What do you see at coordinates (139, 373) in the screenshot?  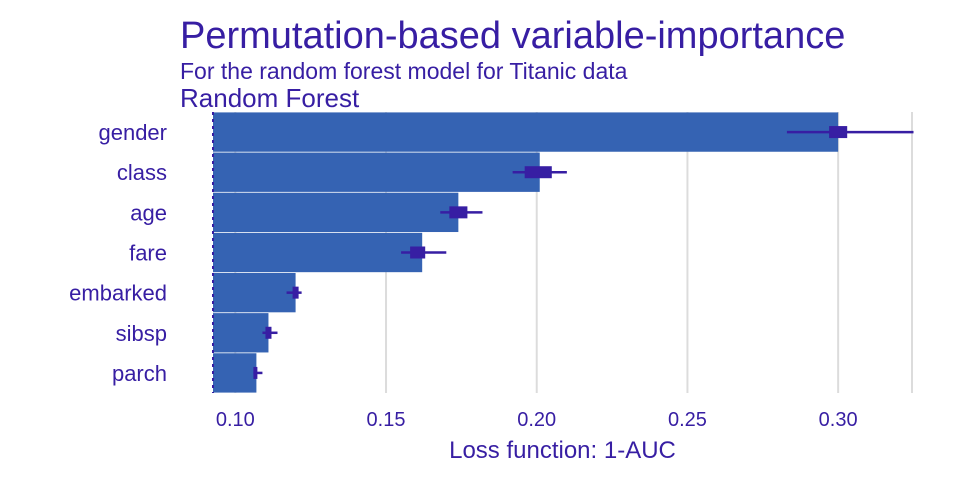 I see `y-tick-label: parch` at bounding box center [139, 373].